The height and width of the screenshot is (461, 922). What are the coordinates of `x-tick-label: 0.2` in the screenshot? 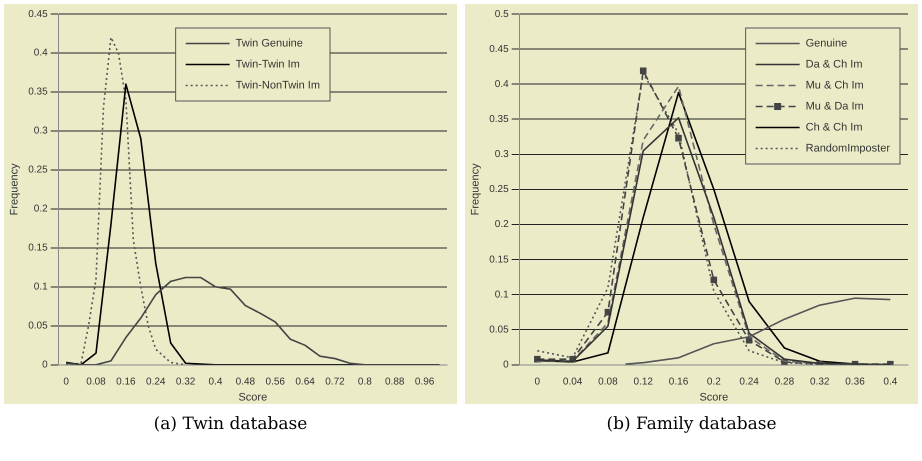 It's located at (714, 382).